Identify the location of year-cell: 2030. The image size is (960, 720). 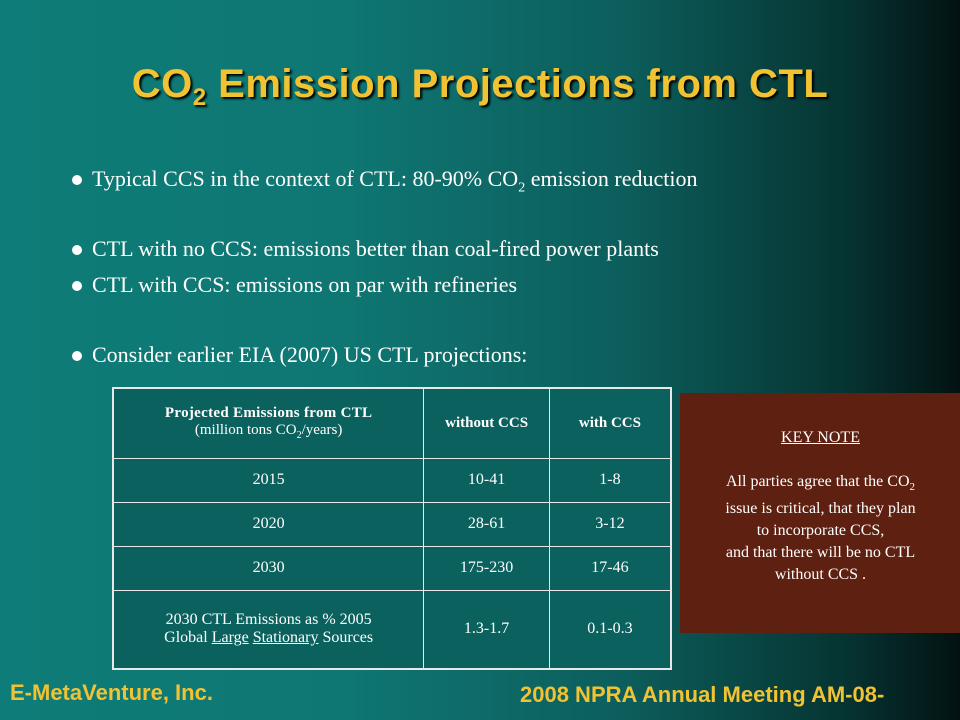
(268, 568).